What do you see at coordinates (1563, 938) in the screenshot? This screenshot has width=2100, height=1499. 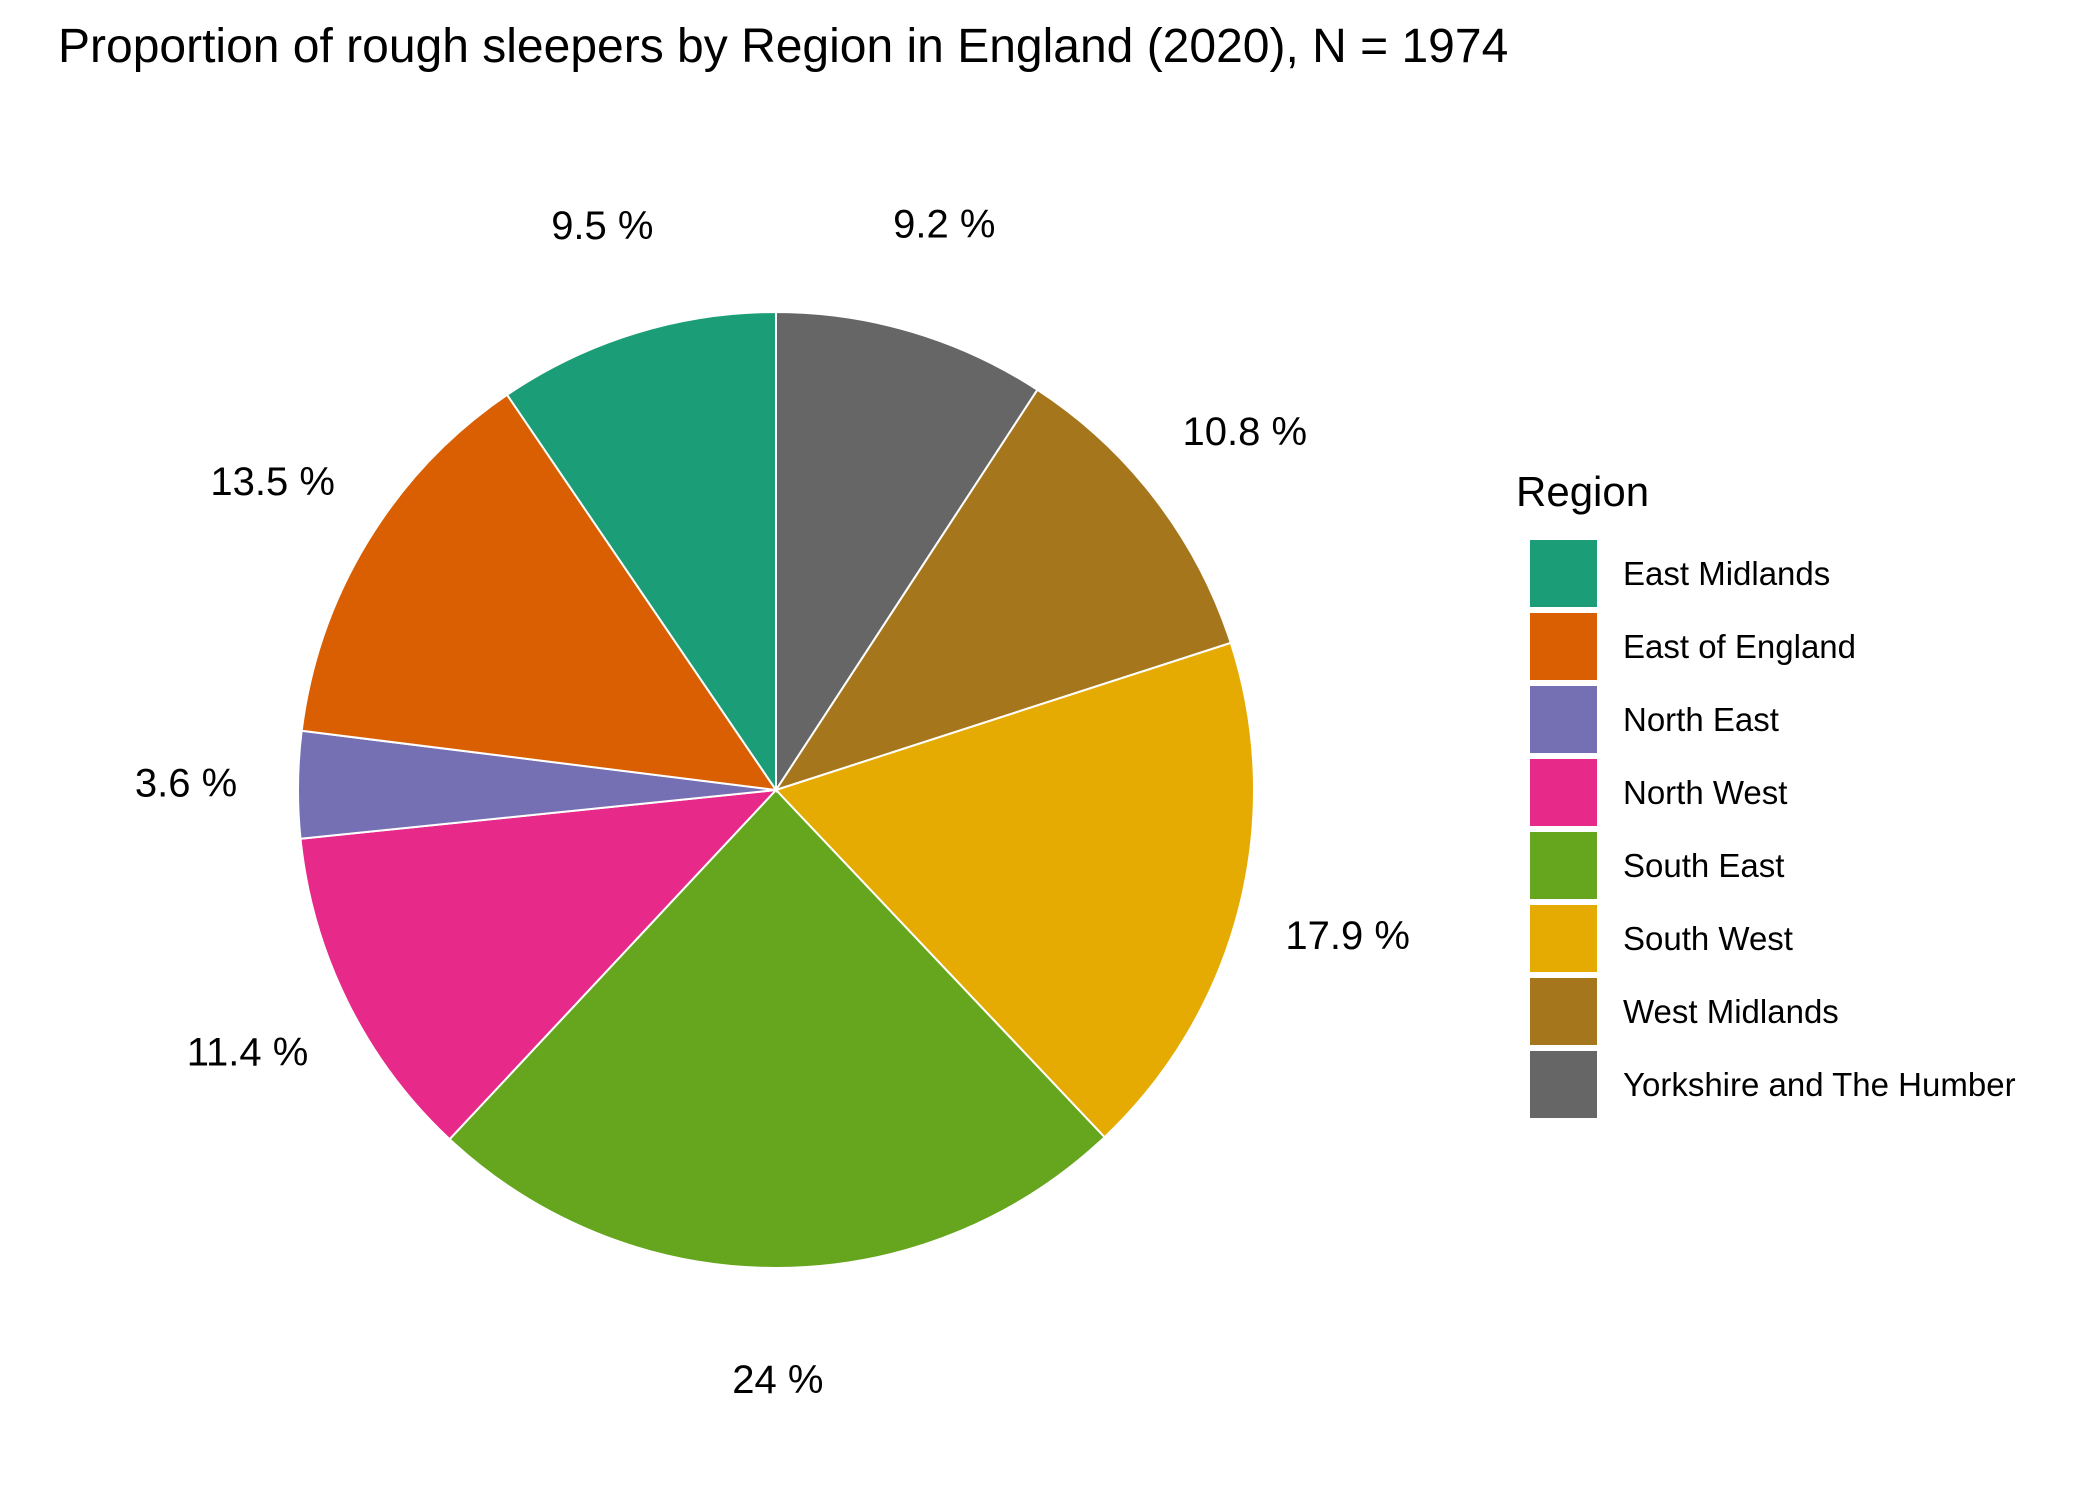 I see `legend-key-south-west` at bounding box center [1563, 938].